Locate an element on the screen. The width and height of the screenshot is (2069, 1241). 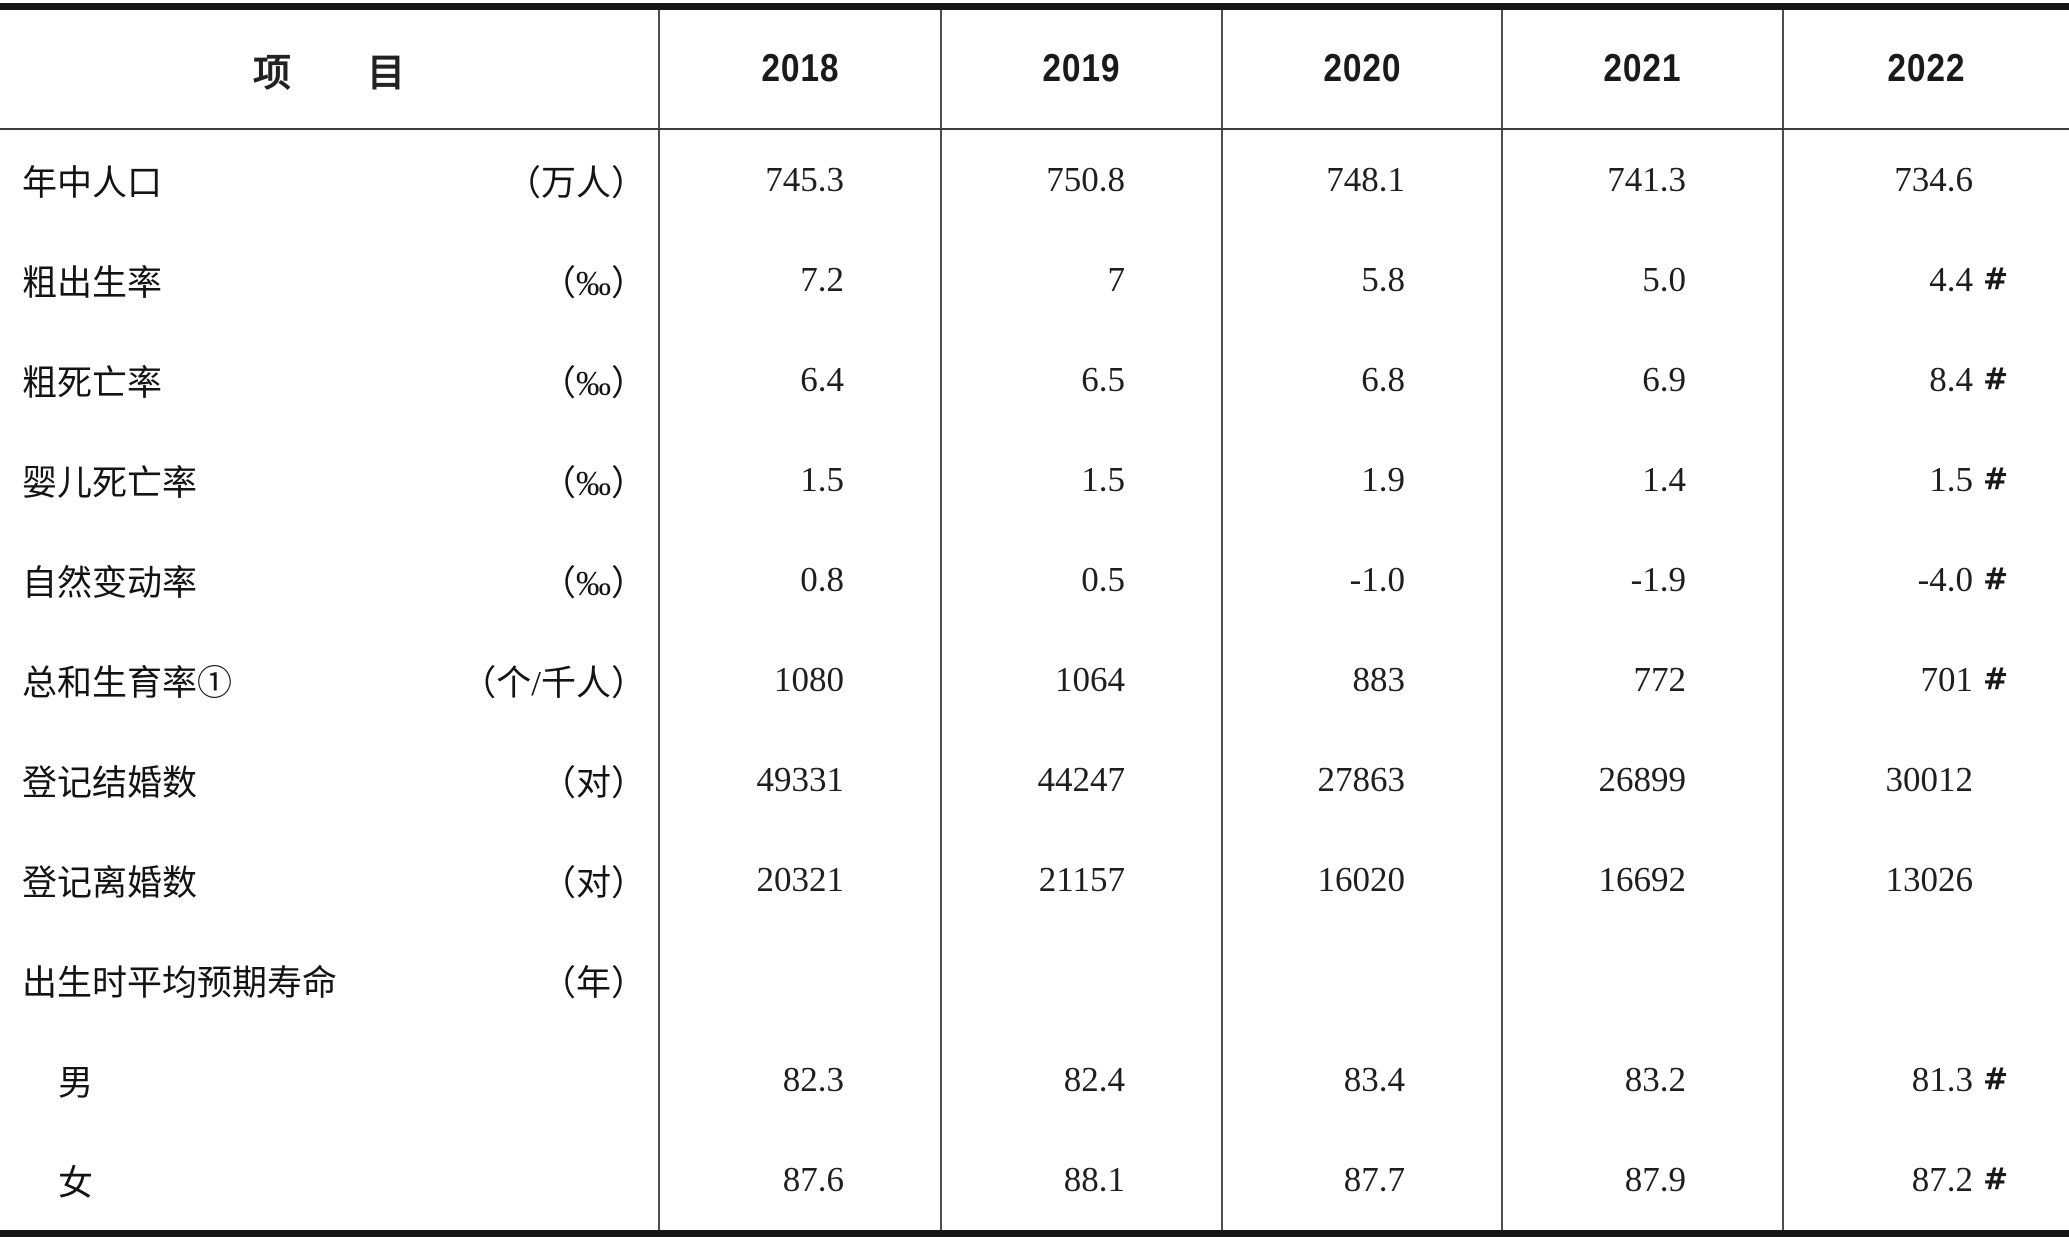
year-value-cell: 6.9 is located at coordinates (1641, 380).